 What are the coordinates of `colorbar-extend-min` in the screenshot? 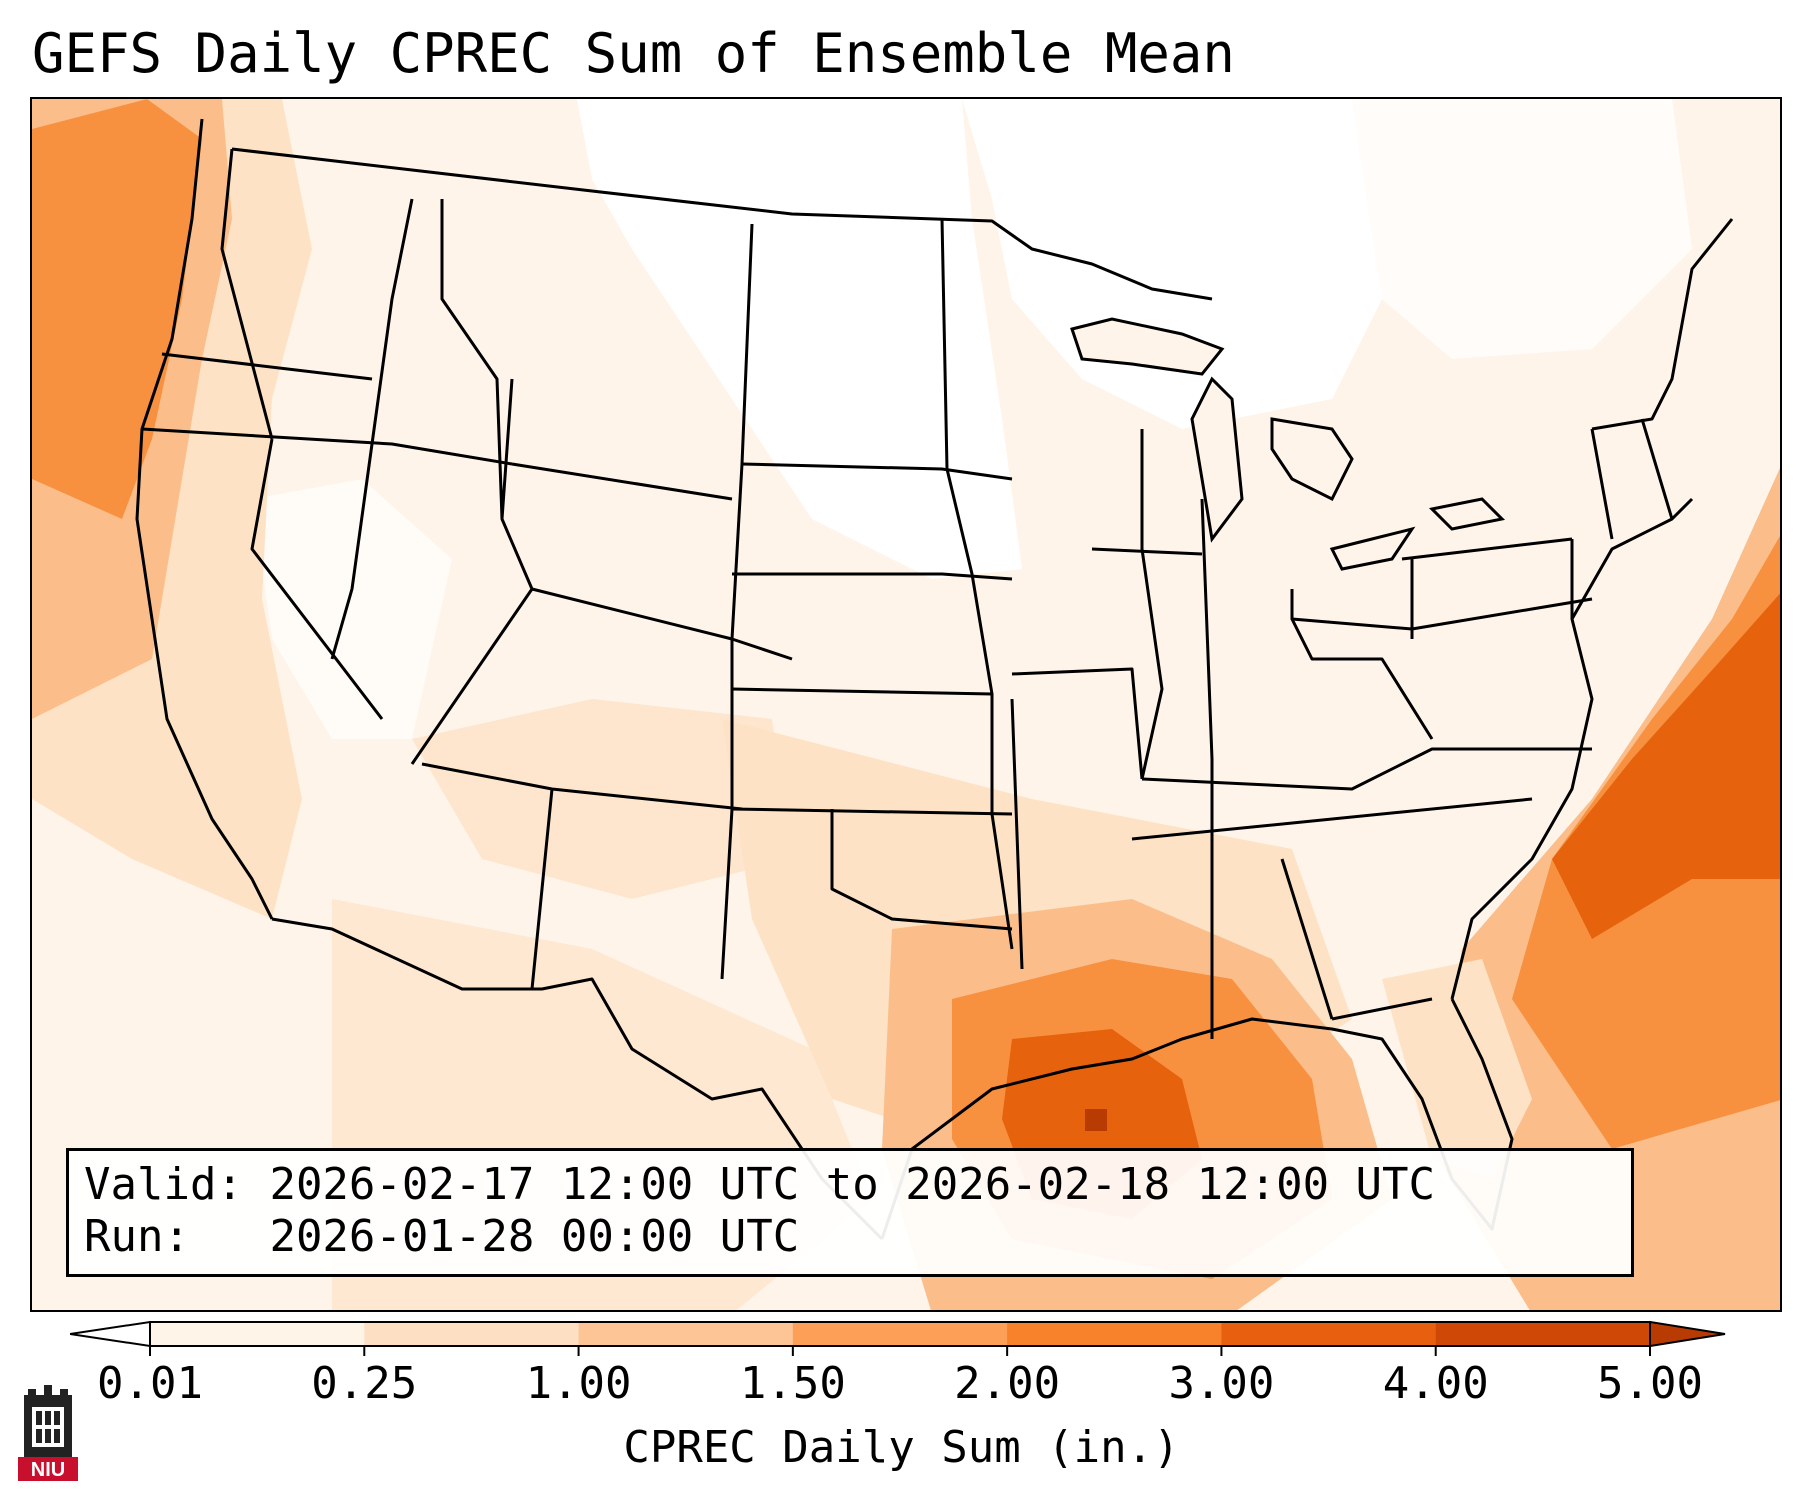 It's located at (110, 1334).